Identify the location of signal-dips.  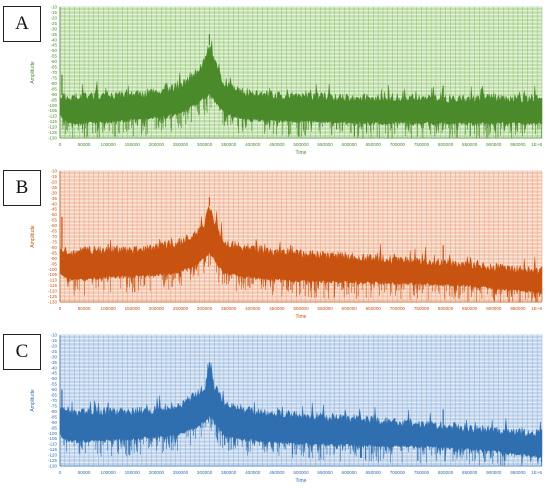
(302, 115).